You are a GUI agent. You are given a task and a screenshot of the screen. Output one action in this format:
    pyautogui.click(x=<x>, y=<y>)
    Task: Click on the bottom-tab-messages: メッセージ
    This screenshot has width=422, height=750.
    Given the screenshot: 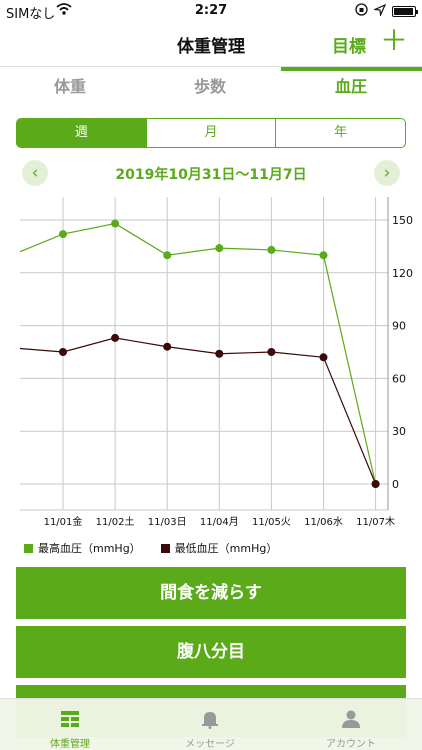 What is the action you would take?
    pyautogui.click(x=210, y=724)
    